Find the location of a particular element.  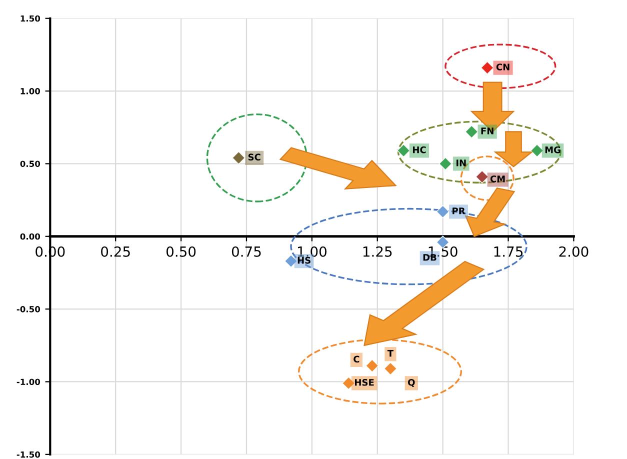

annotation: CN is located at coordinates (503, 67).